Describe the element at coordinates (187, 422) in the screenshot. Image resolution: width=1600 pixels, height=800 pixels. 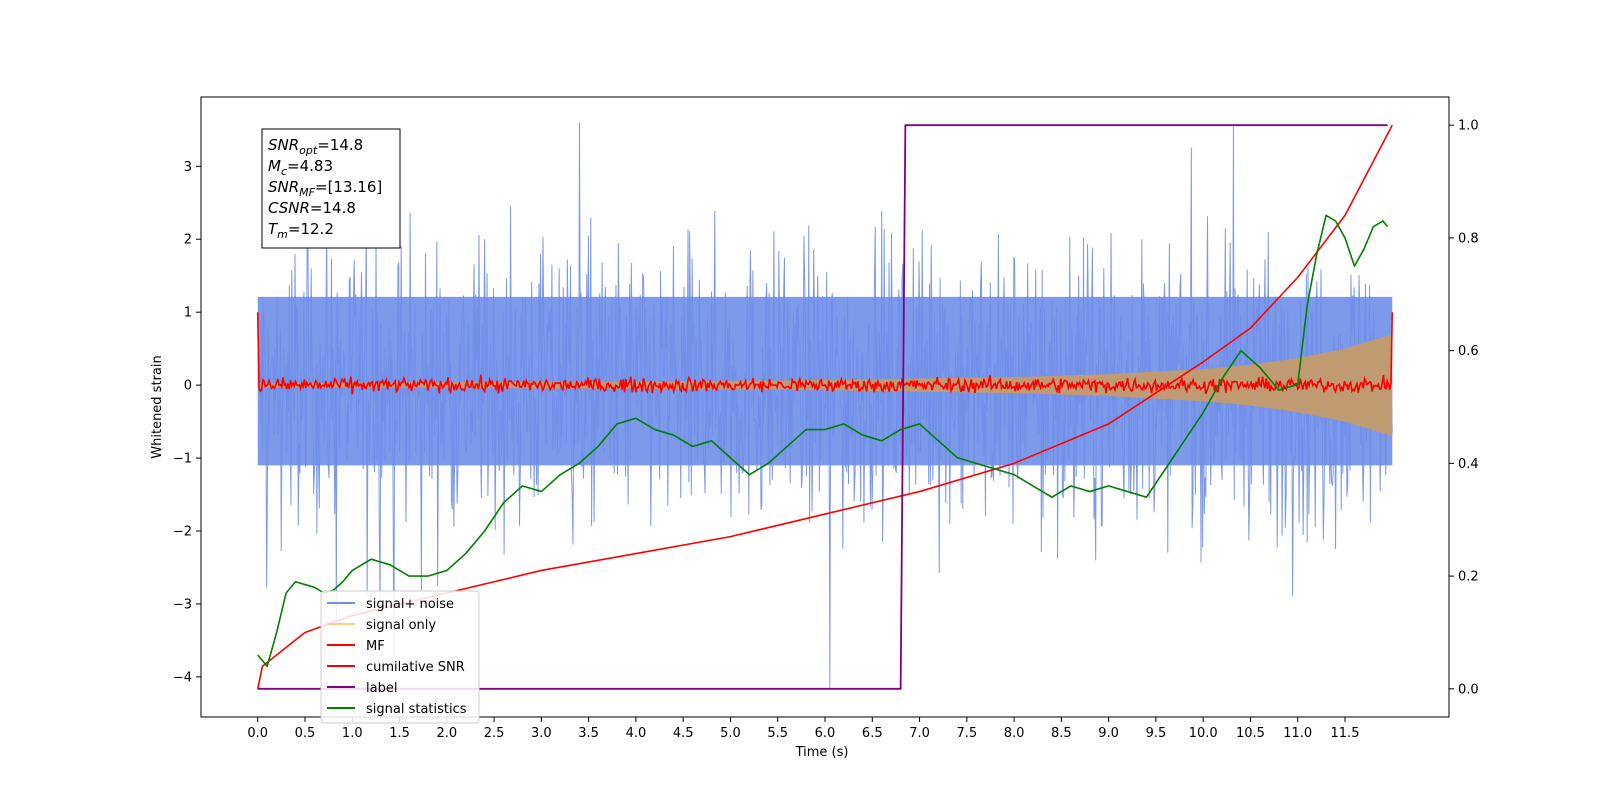
I see `y-axis-ticks: −4 −3 −2 −1 0 1 2 3` at that location.